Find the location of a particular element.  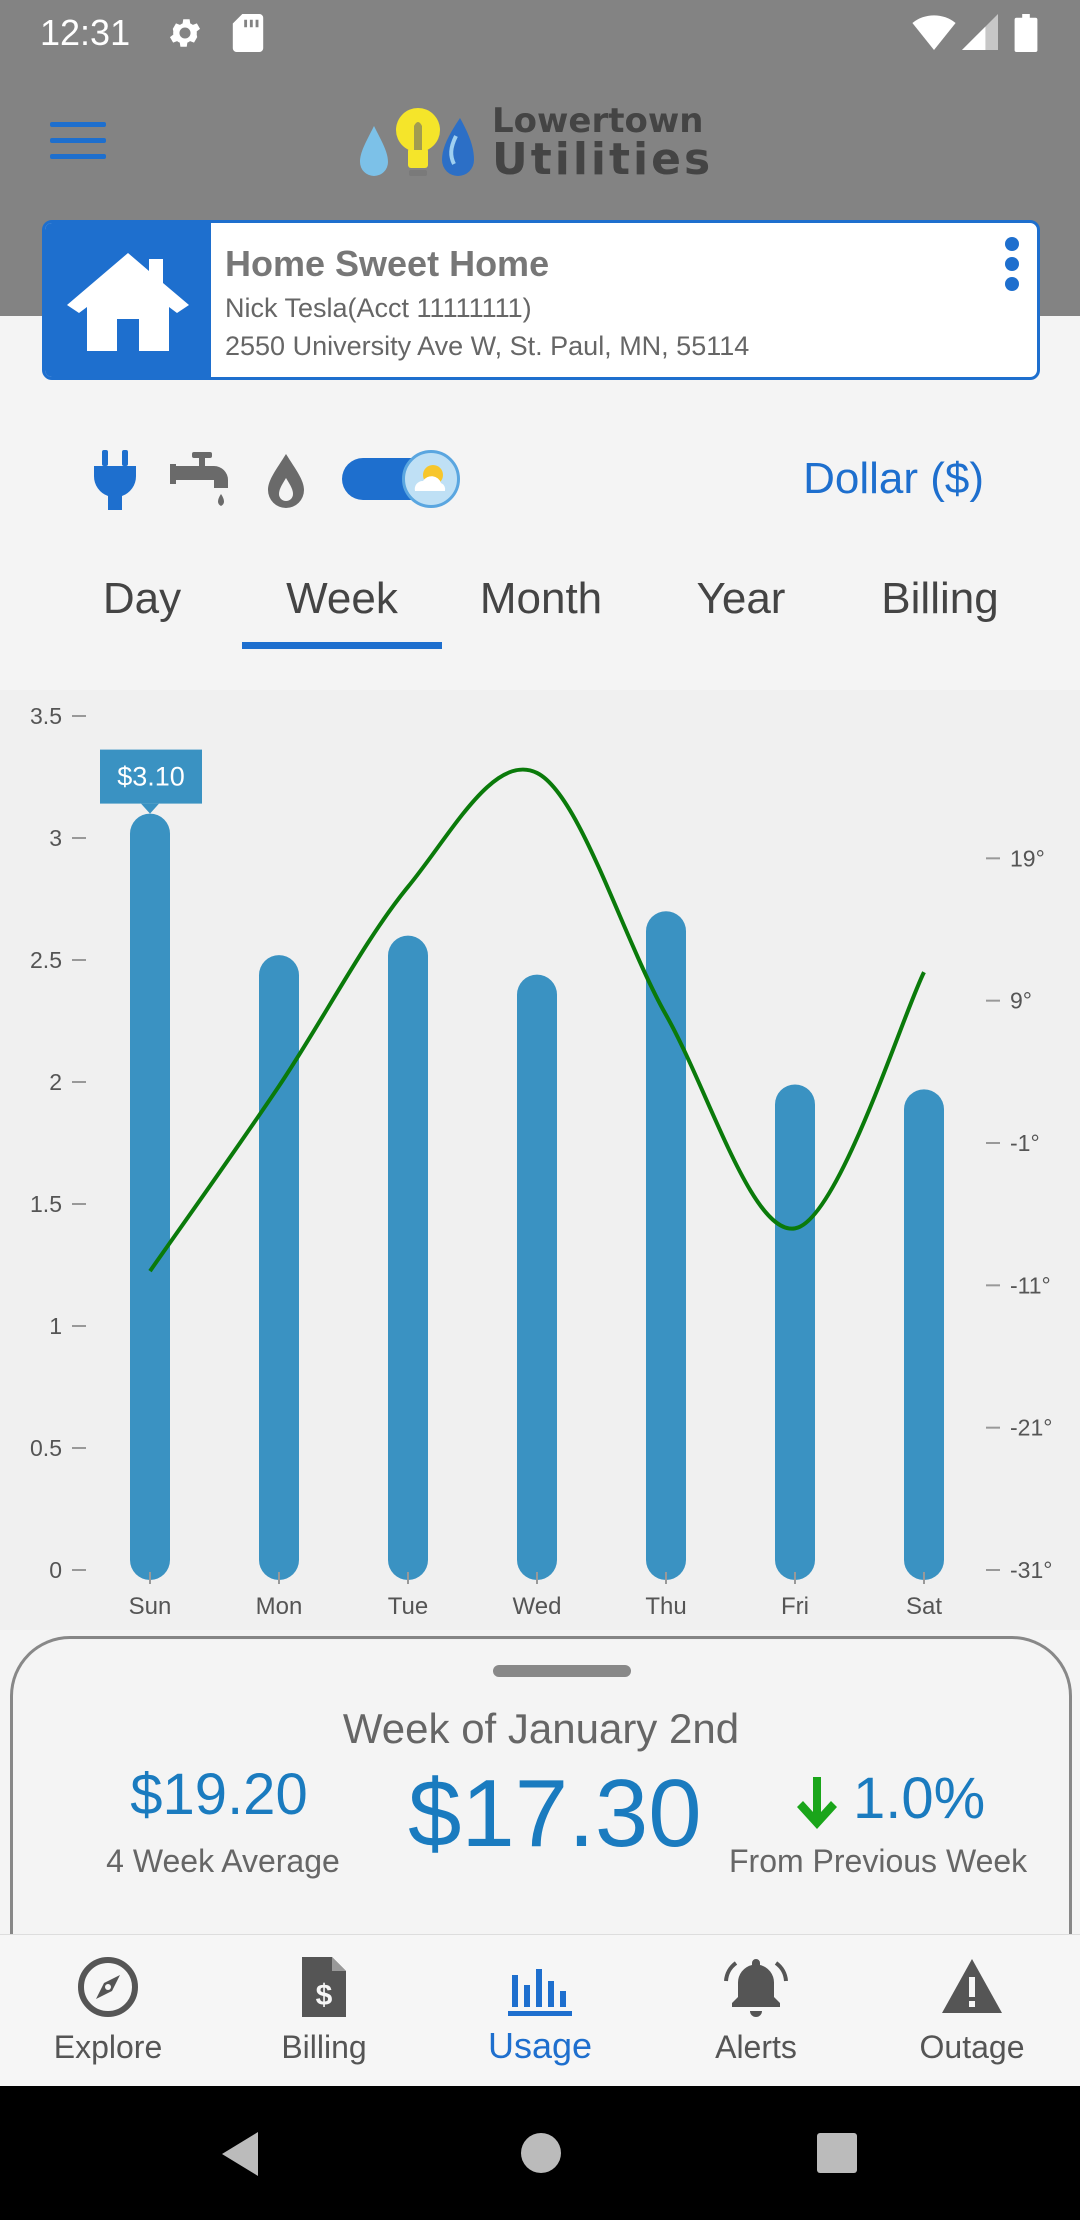

tooltip-label: $3.10 is located at coordinates (151, 777).